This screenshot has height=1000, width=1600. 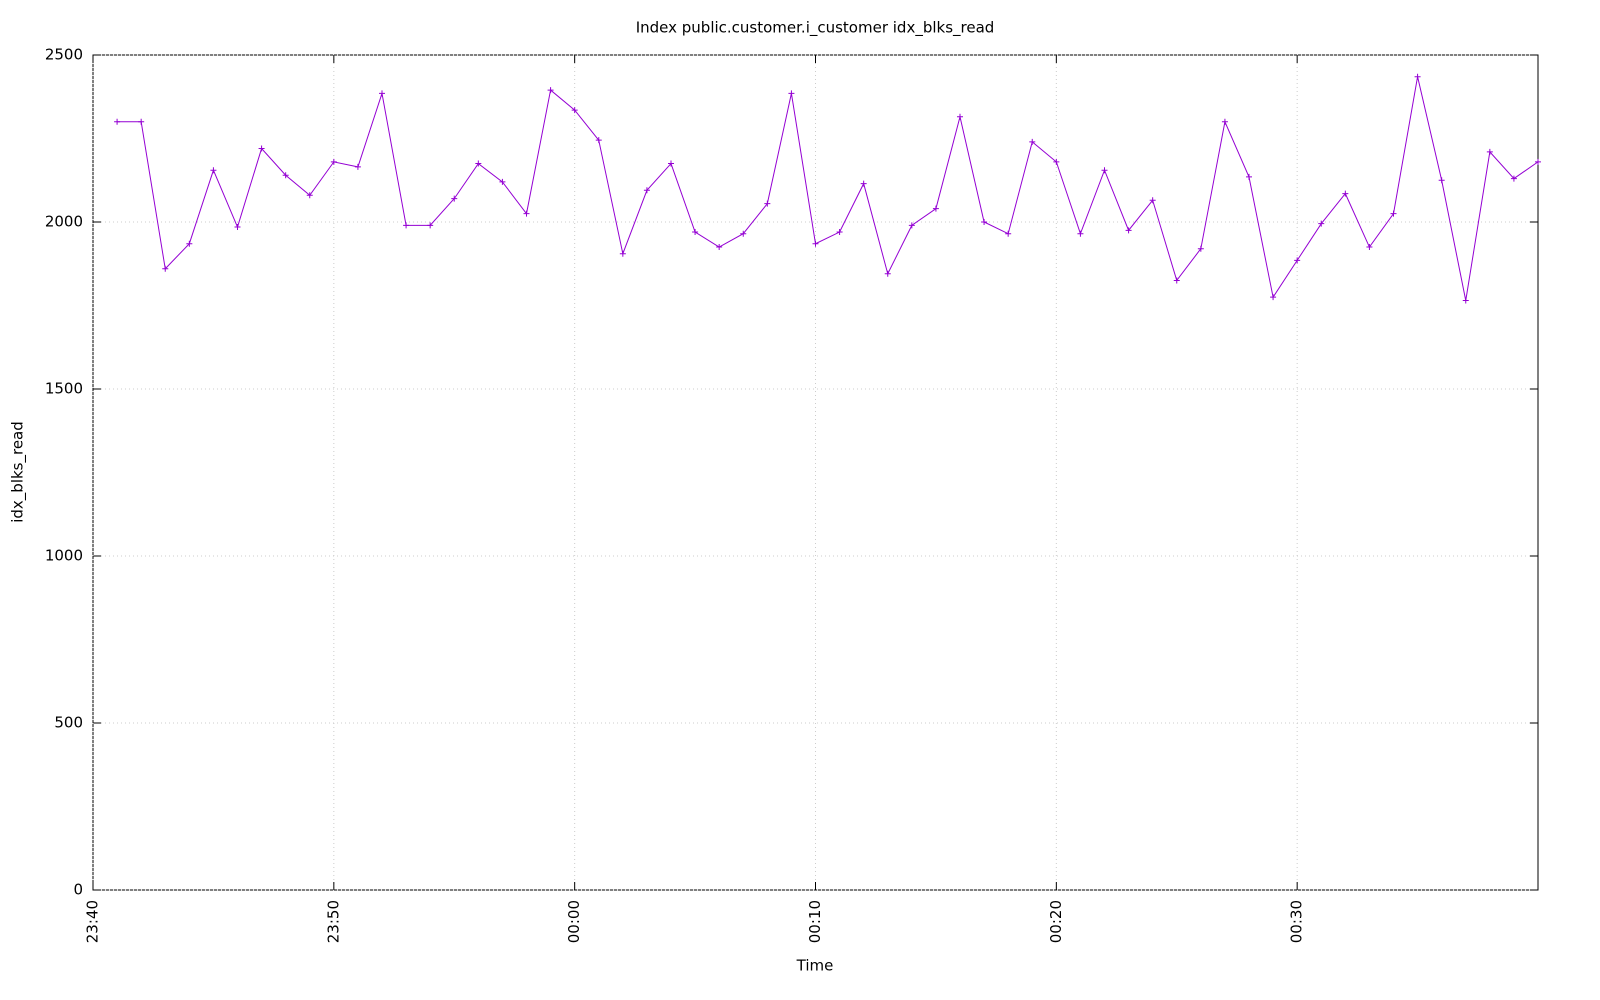 I want to click on x-tick-label: 23:50, so click(x=333, y=921).